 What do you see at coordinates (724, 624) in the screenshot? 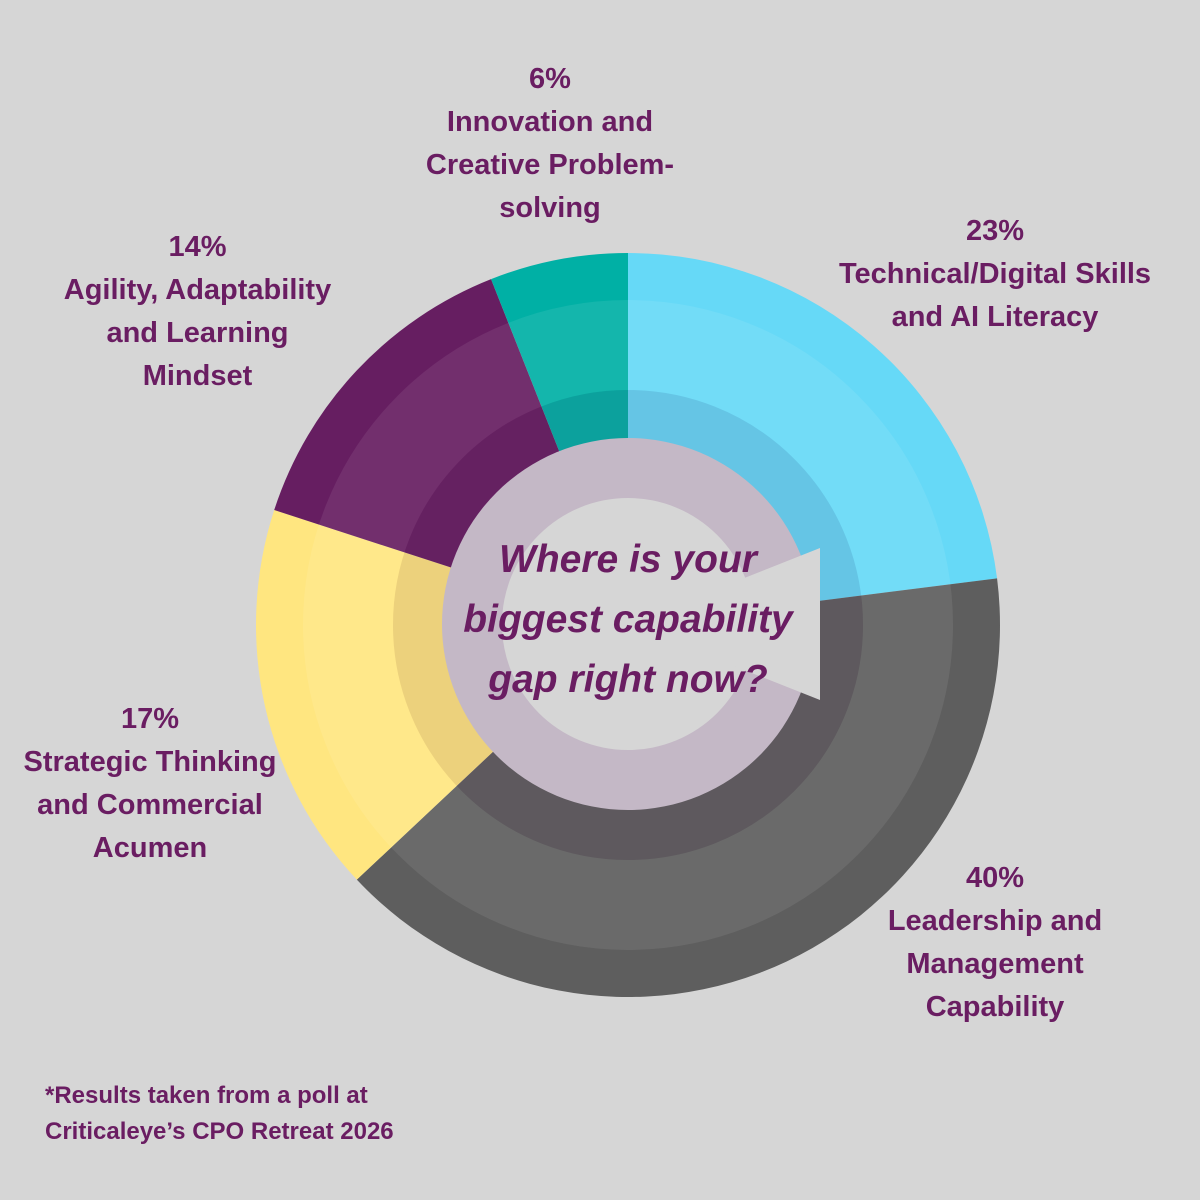
I see `logo-e-gap` at bounding box center [724, 624].